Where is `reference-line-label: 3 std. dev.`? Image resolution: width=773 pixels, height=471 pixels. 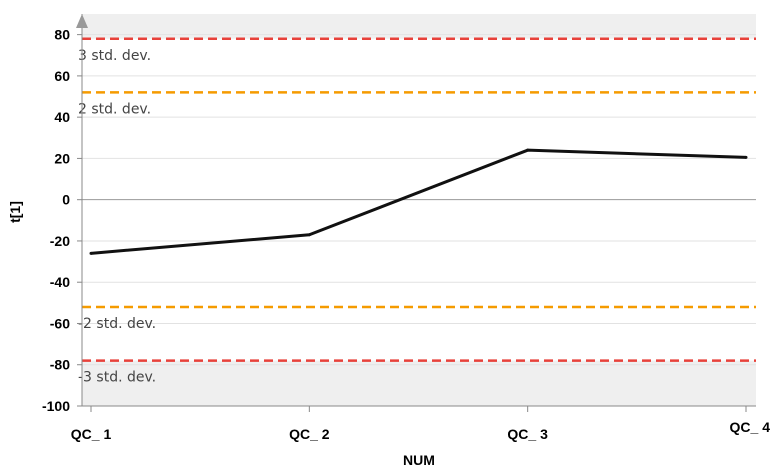 reference-line-label: 3 std. dev. is located at coordinates (114, 56).